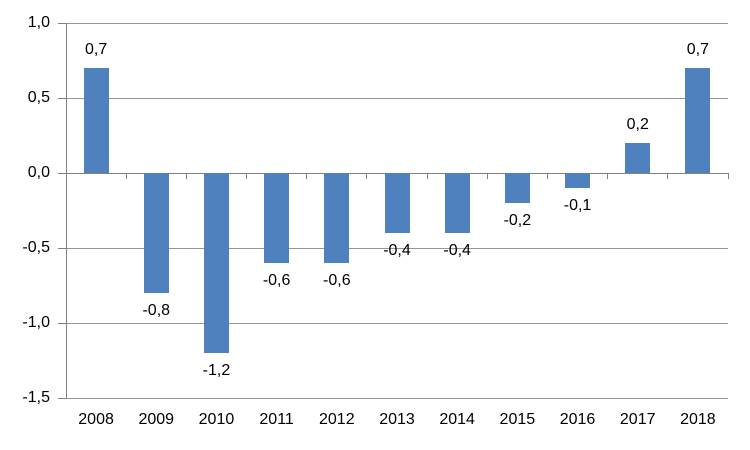 The height and width of the screenshot is (450, 750). I want to click on bar-data-label: 0,2, so click(637, 124).